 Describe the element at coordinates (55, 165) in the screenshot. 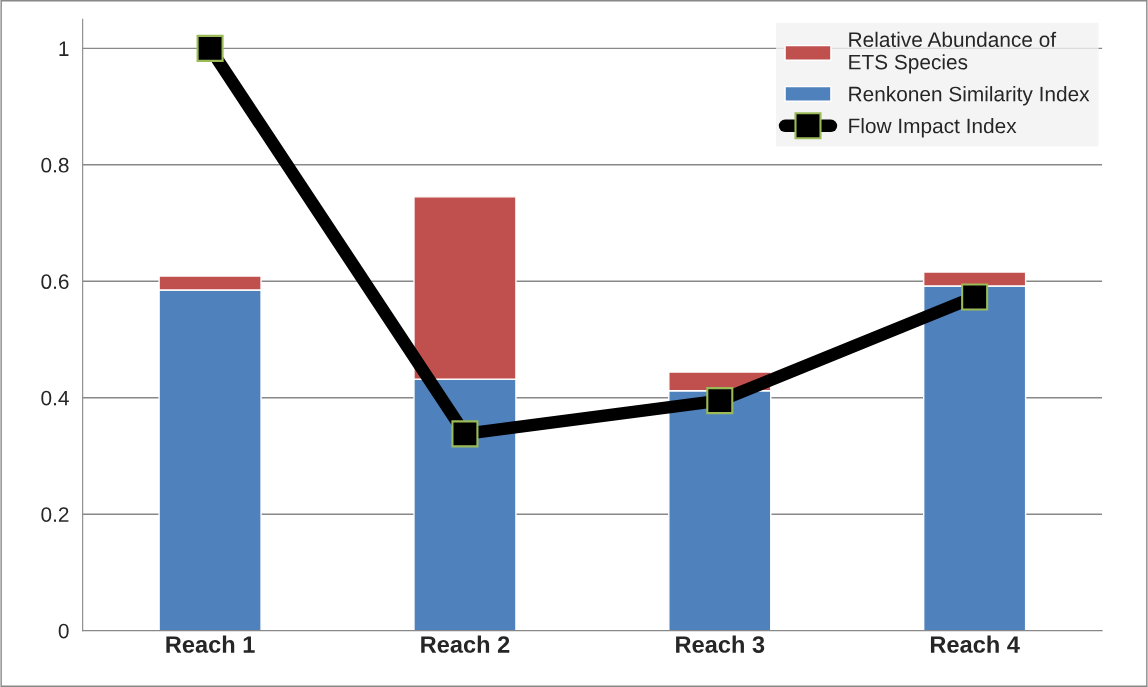

I see `y-tick-label: 0.8` at that location.